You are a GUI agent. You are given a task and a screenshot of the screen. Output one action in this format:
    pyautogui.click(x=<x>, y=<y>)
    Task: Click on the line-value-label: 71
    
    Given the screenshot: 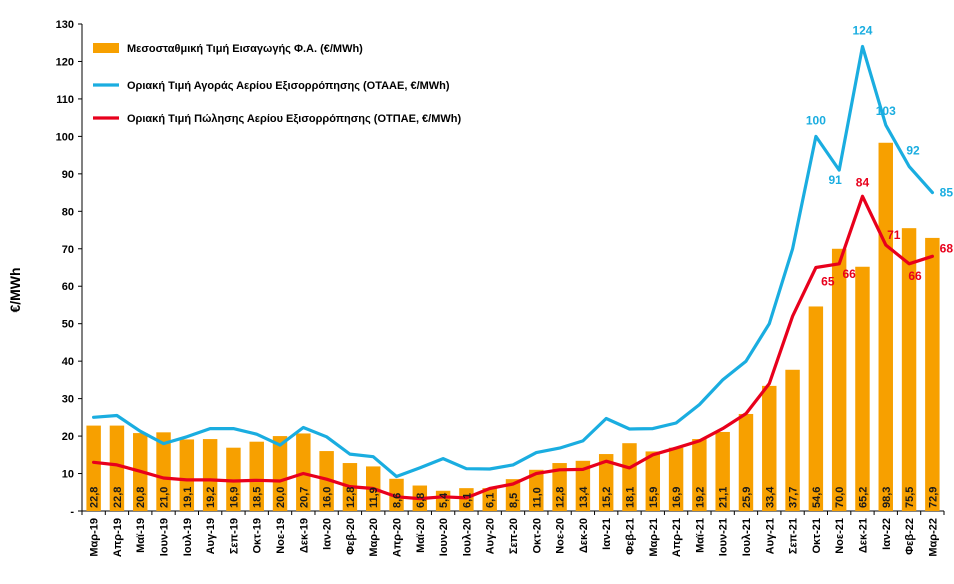 What is the action you would take?
    pyautogui.click(x=894, y=235)
    